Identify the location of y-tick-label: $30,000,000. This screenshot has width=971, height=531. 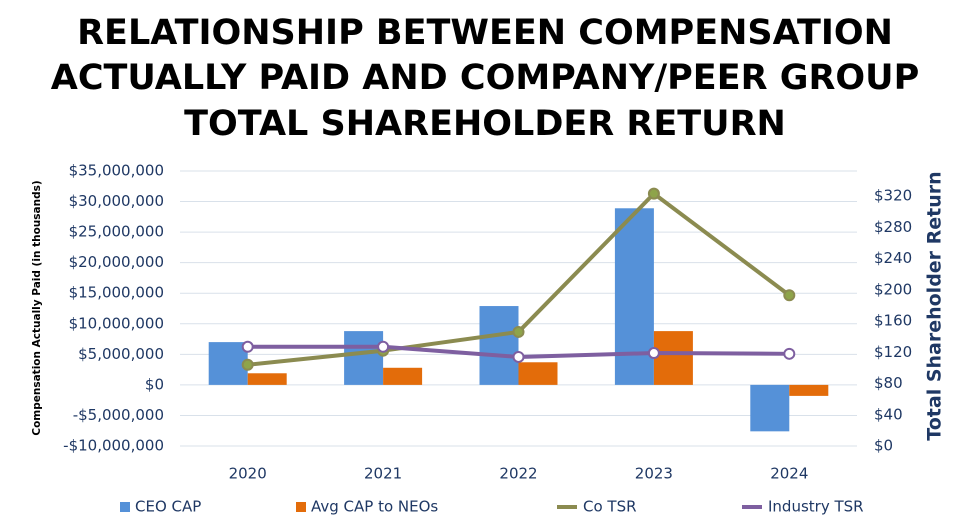
(116, 201).